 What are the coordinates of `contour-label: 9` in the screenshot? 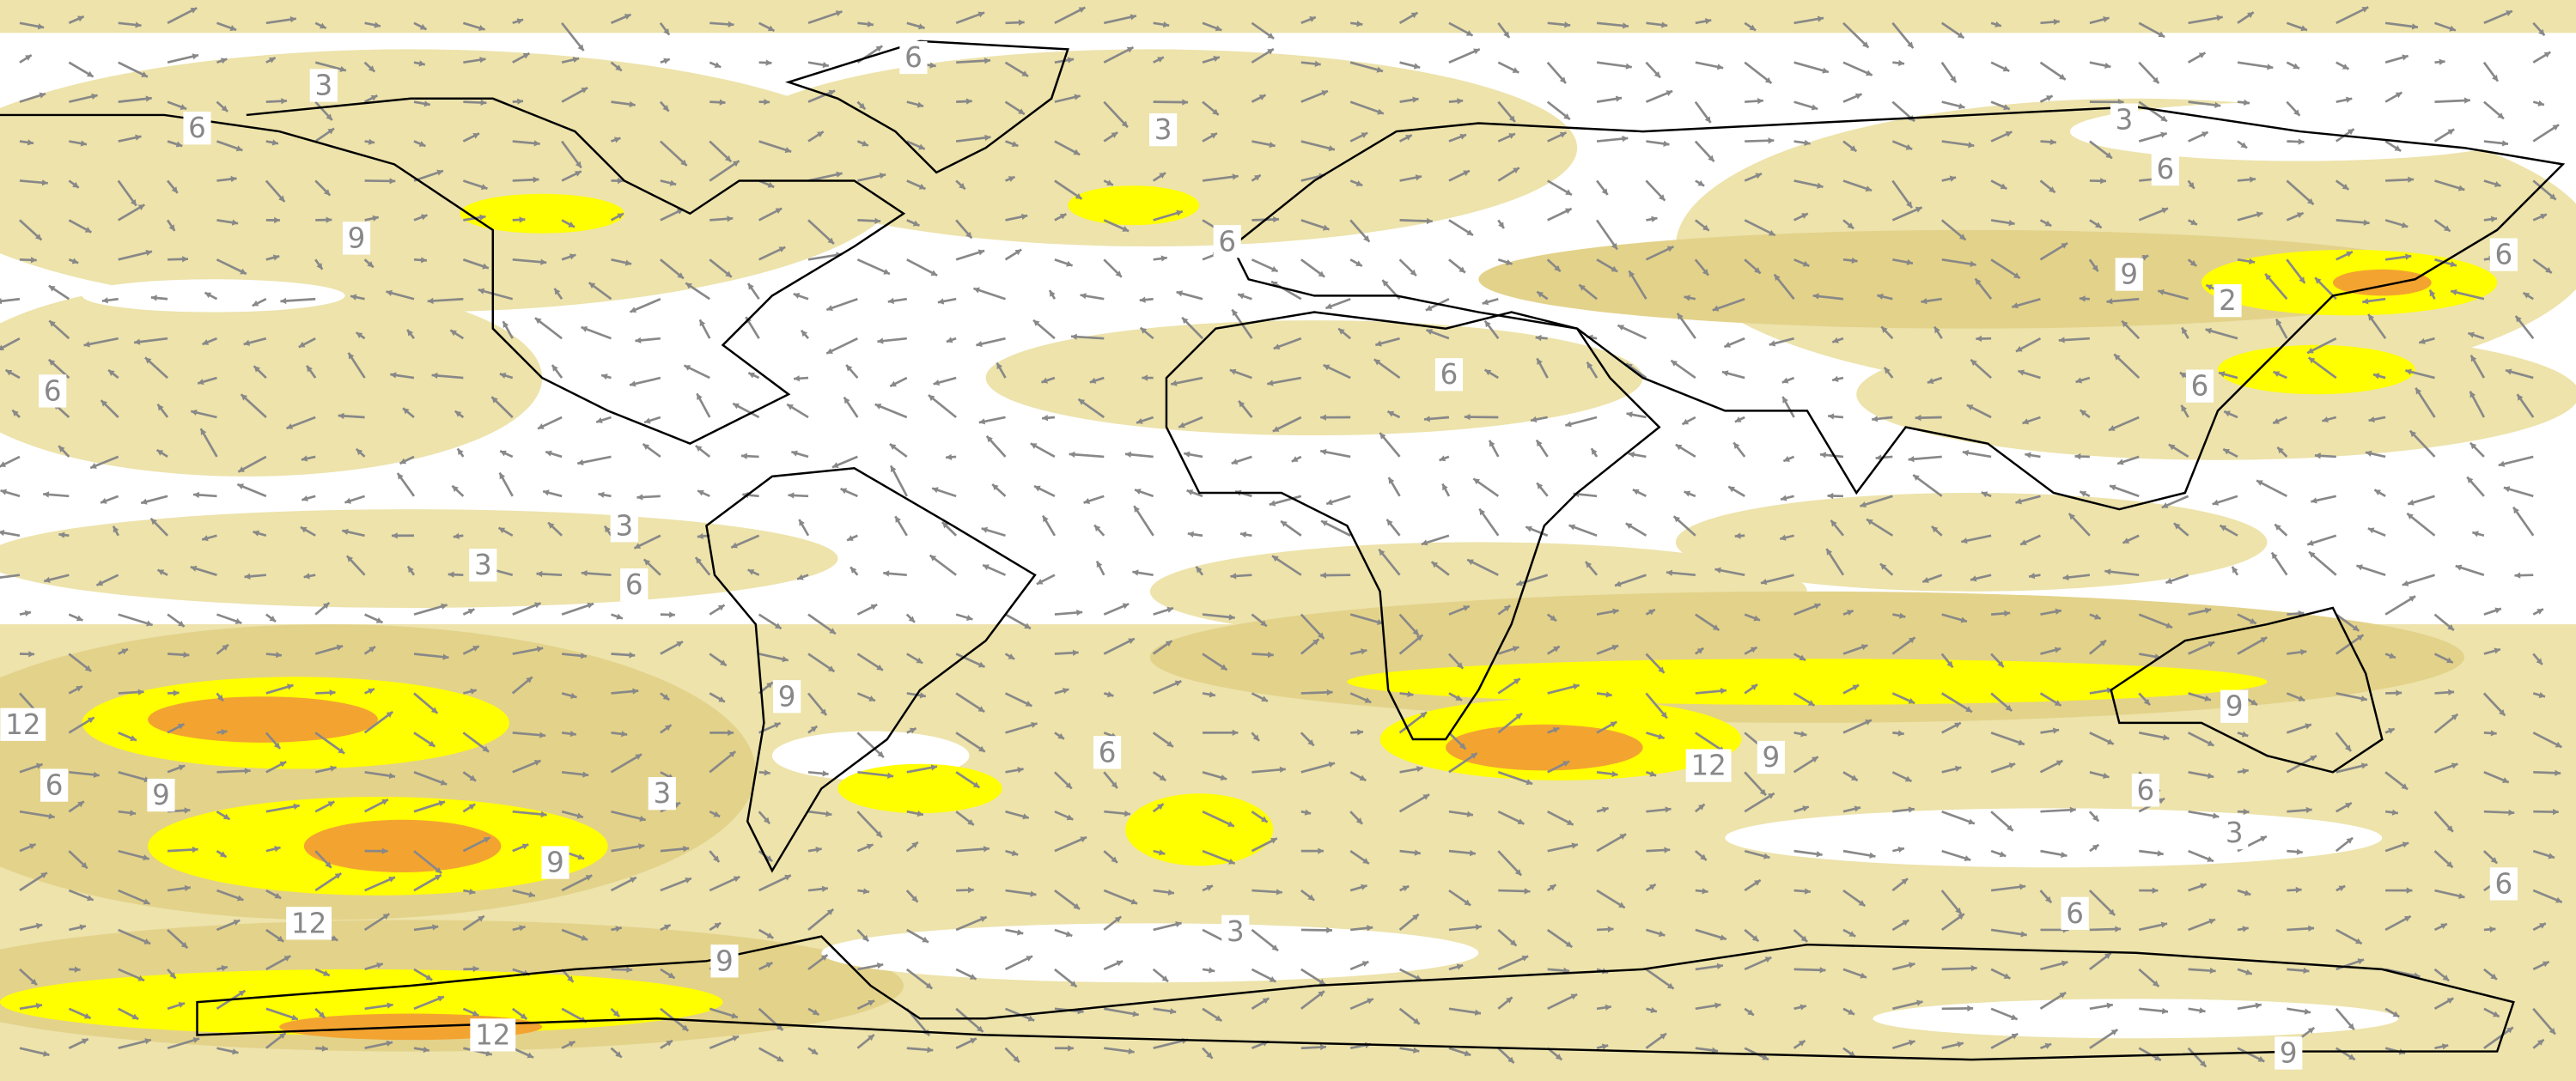 It's located at (555, 863).